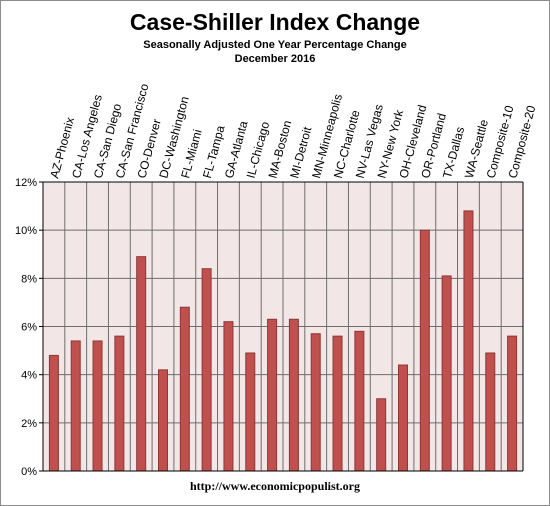  I want to click on source-url: http://www.economicpopulist.org, so click(274, 486).